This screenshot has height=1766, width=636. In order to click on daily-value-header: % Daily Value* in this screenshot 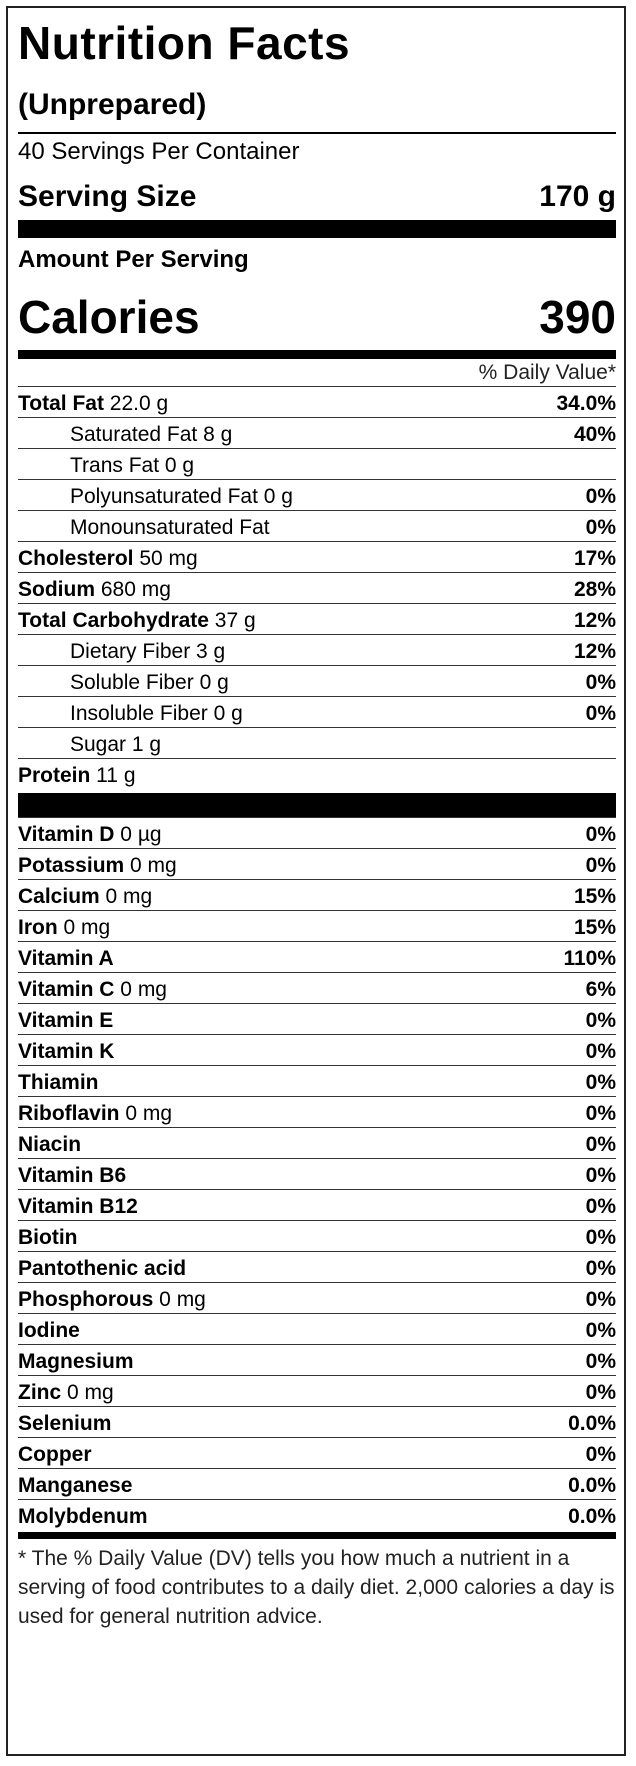, I will do `click(547, 372)`.